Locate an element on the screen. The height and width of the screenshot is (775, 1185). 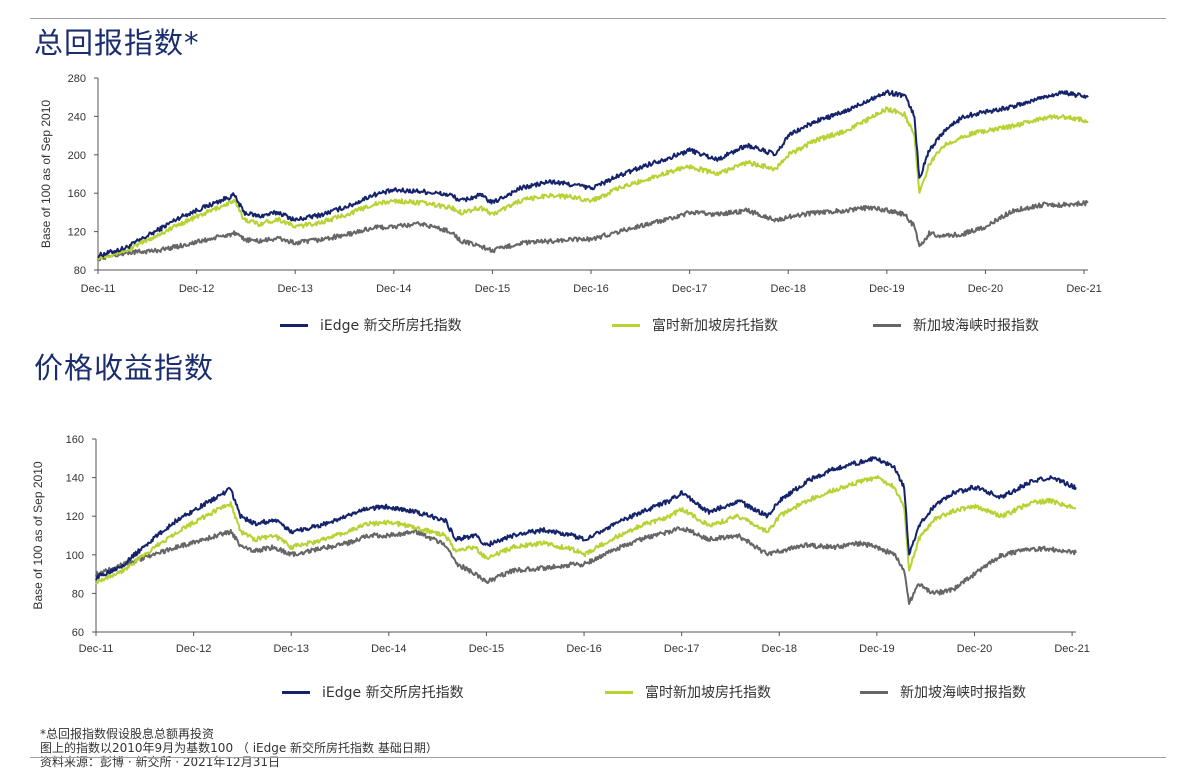
footnote-source: 资料来源：彭博 · 新交所 · 2021年12月31日 is located at coordinates (160, 762).